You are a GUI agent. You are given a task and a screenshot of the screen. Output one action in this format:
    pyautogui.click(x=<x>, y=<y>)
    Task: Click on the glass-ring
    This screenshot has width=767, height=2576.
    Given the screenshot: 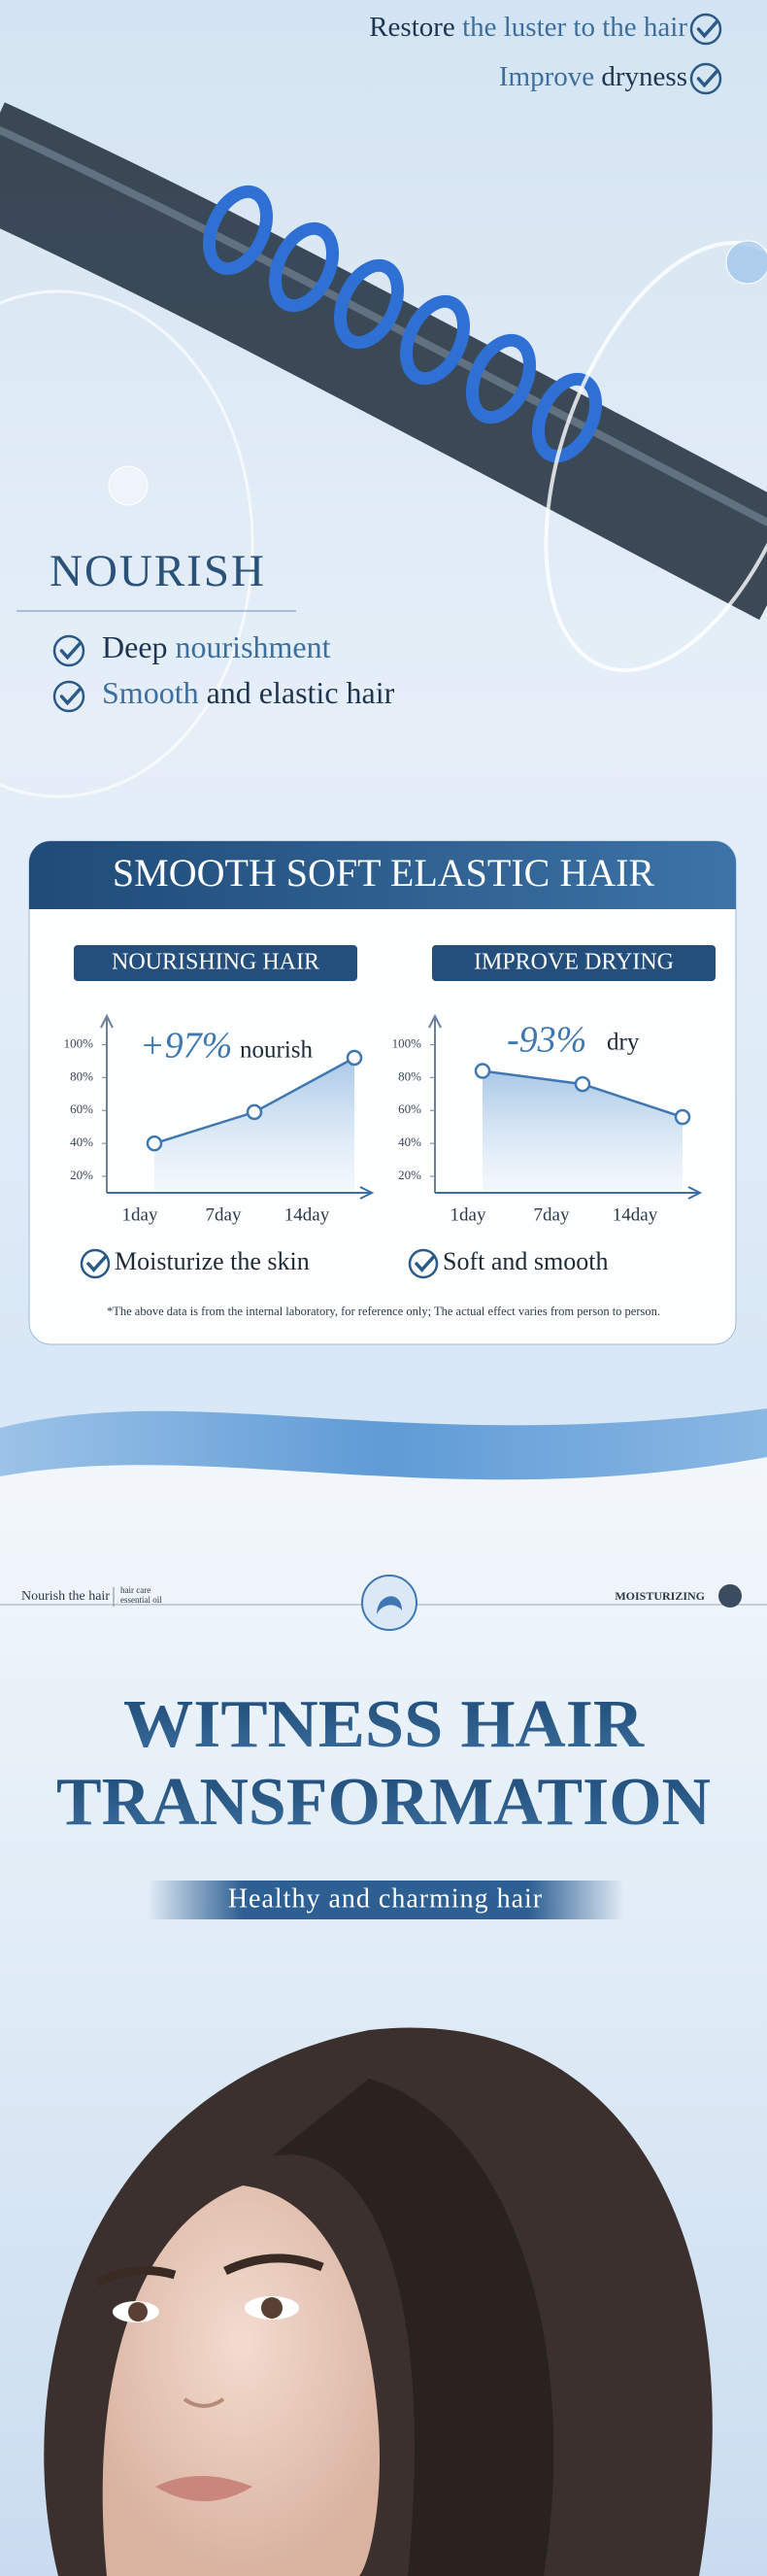 What is the action you would take?
    pyautogui.click(x=127, y=543)
    